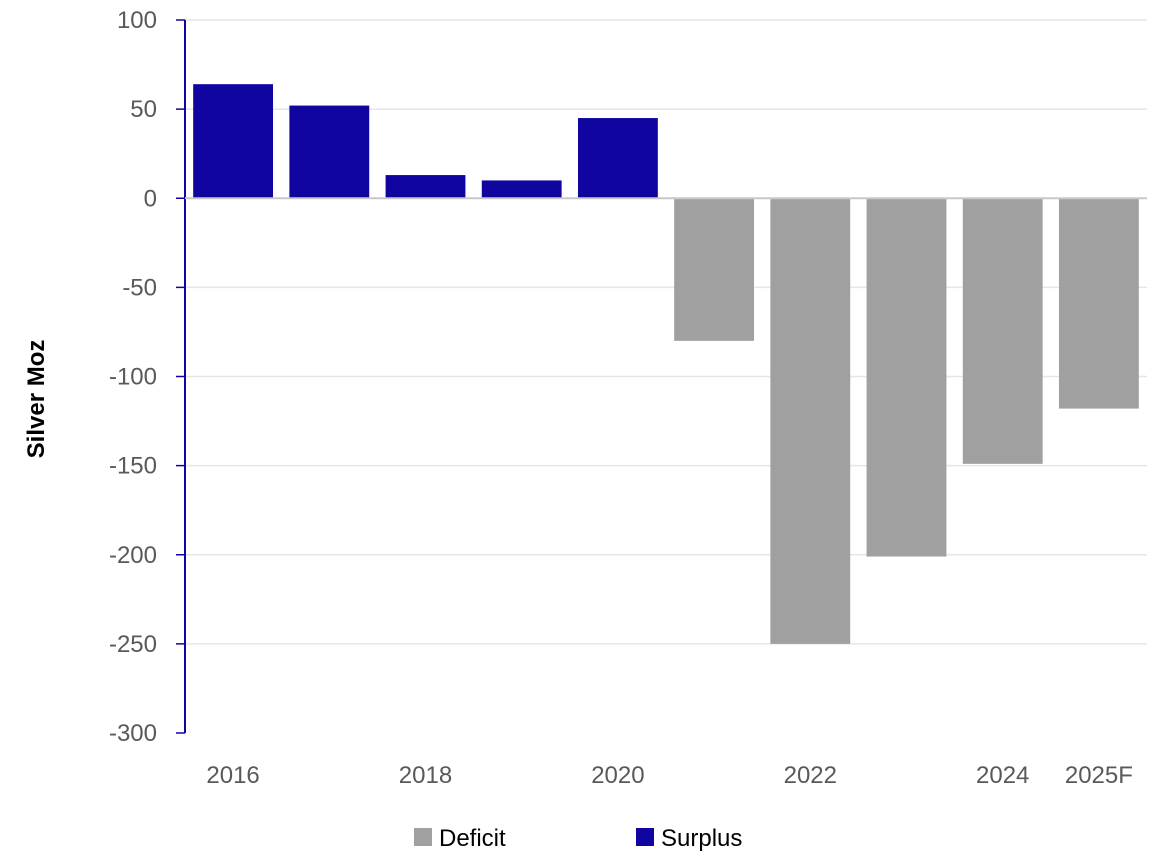  Describe the element at coordinates (701, 838) in the screenshot. I see `legend-label-surplus: Surplus` at that location.